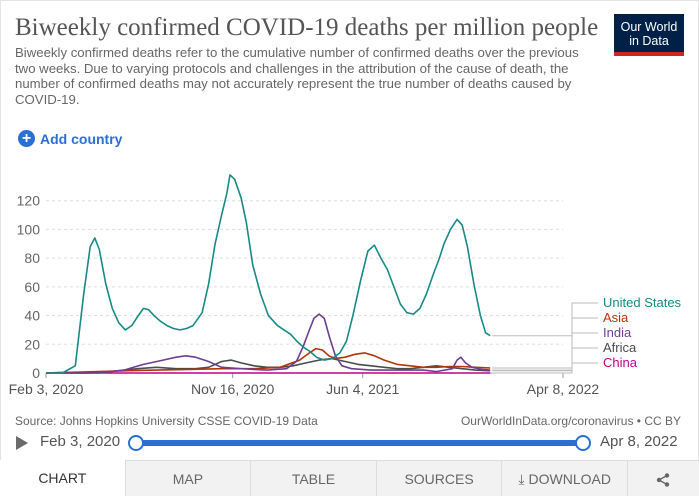  I want to click on legend-label-africa: Africa, so click(620, 347).